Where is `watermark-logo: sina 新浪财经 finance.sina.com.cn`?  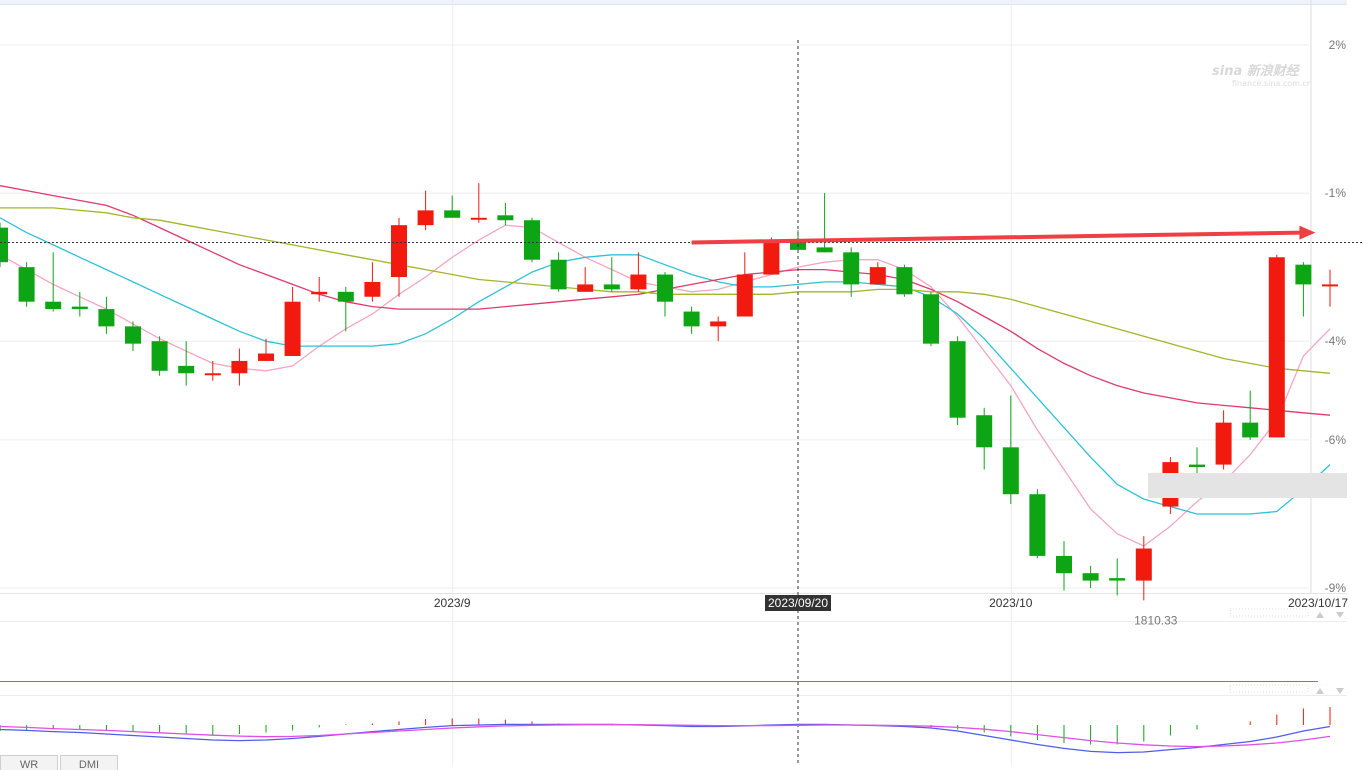 watermark-logo: sina 新浪财经 finance.sina.com.cn is located at coordinates (1262, 76).